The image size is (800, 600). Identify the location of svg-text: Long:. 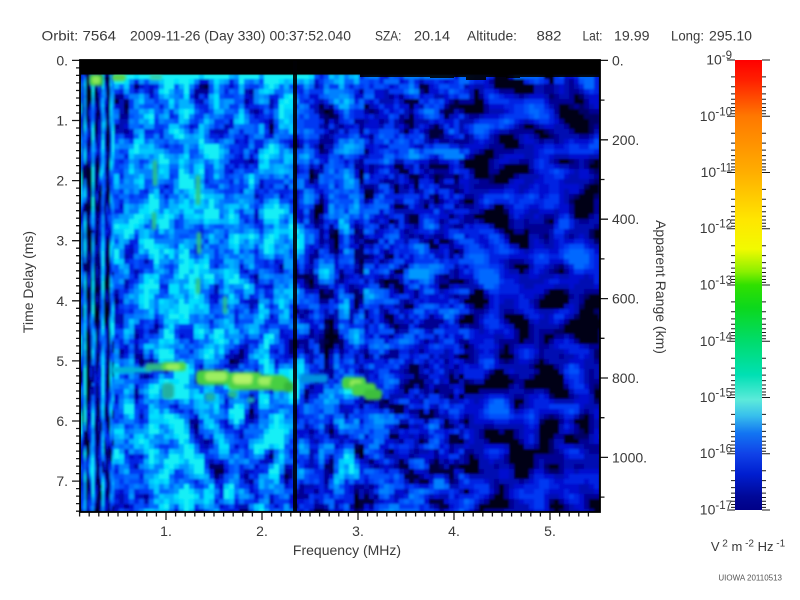
(687, 36).